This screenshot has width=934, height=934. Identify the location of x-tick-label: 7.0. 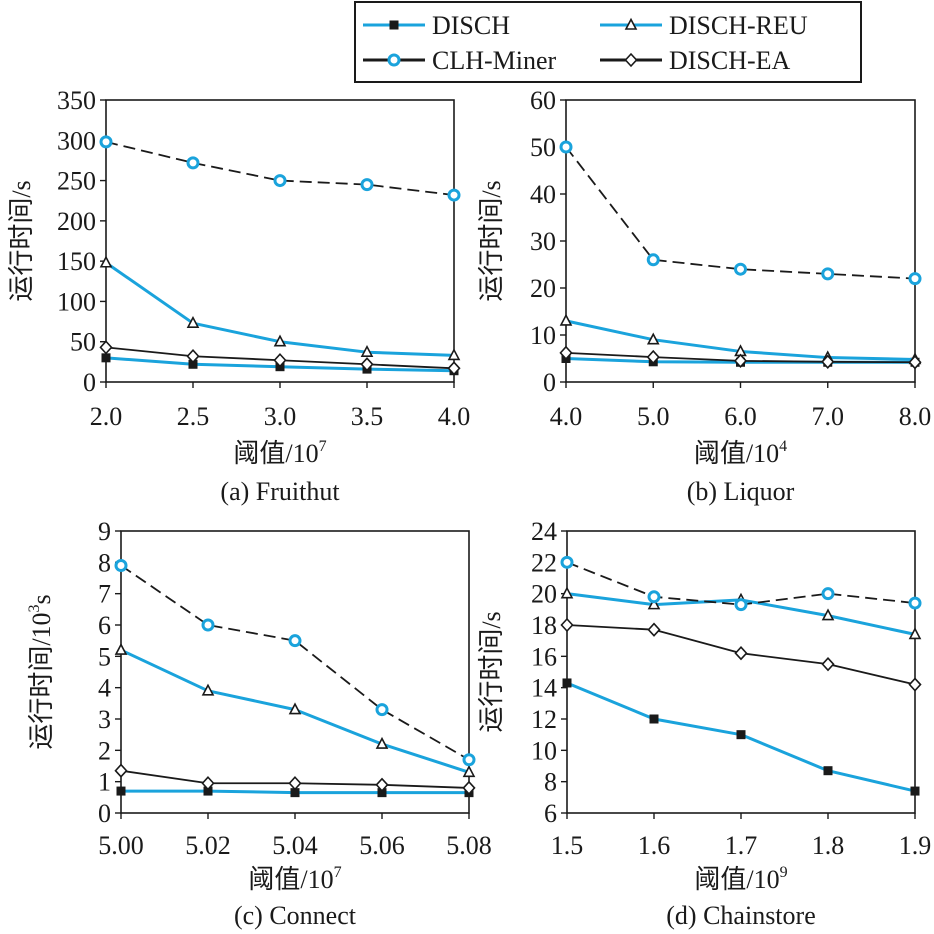
(828, 416).